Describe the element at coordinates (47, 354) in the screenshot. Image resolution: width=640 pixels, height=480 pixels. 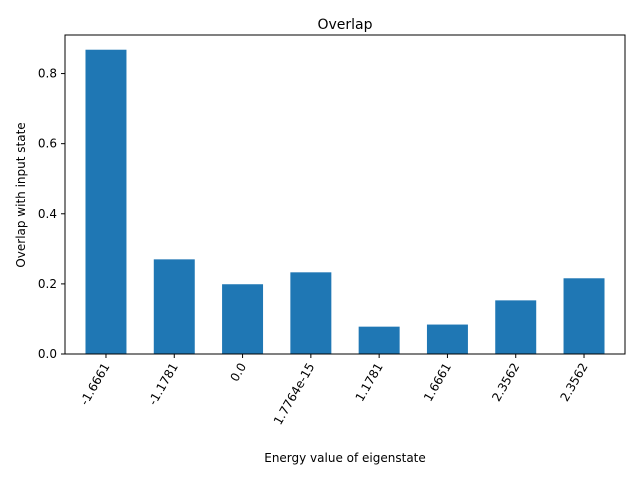
I see `y-tick-label: 0.0` at that location.